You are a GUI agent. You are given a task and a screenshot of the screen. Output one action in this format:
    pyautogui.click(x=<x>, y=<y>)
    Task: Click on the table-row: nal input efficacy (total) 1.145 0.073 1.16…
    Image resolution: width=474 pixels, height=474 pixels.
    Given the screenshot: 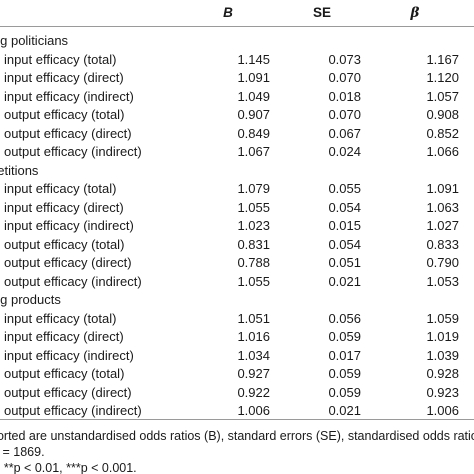 What is the action you would take?
    pyautogui.click(x=237, y=60)
    